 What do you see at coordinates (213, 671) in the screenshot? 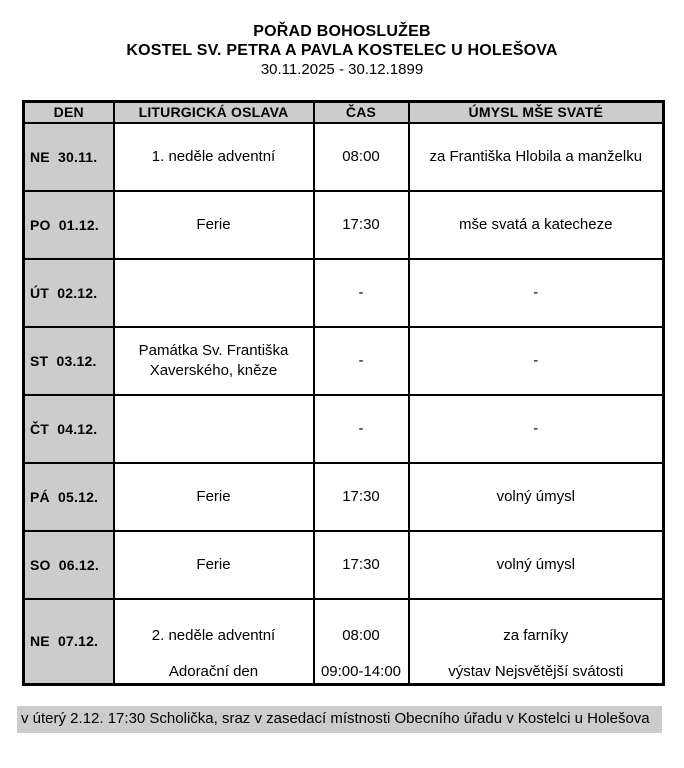
I see `celebration-line-2: Adorační den` at bounding box center [213, 671].